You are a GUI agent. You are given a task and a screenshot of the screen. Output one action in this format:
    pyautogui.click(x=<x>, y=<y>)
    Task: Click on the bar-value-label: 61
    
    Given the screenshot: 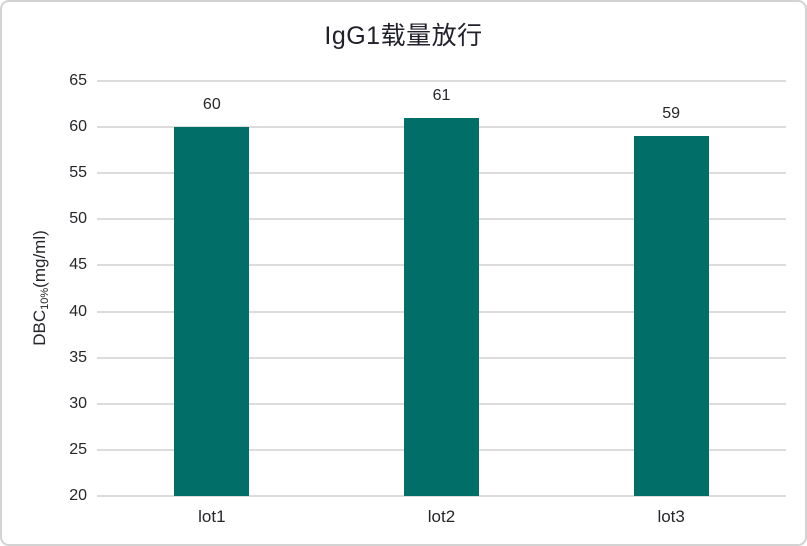 What is the action you would take?
    pyautogui.click(x=441, y=95)
    